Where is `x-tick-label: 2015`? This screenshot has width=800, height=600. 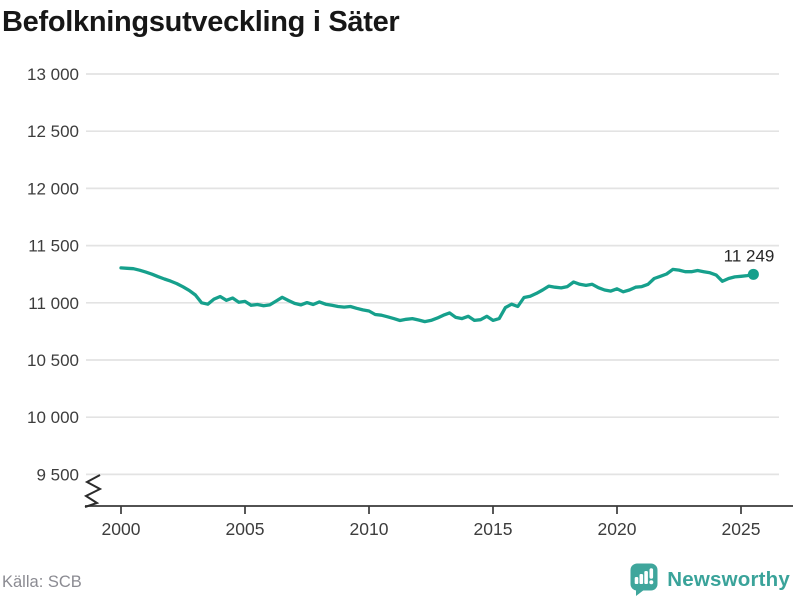 x-tick-label: 2015 is located at coordinates (493, 529).